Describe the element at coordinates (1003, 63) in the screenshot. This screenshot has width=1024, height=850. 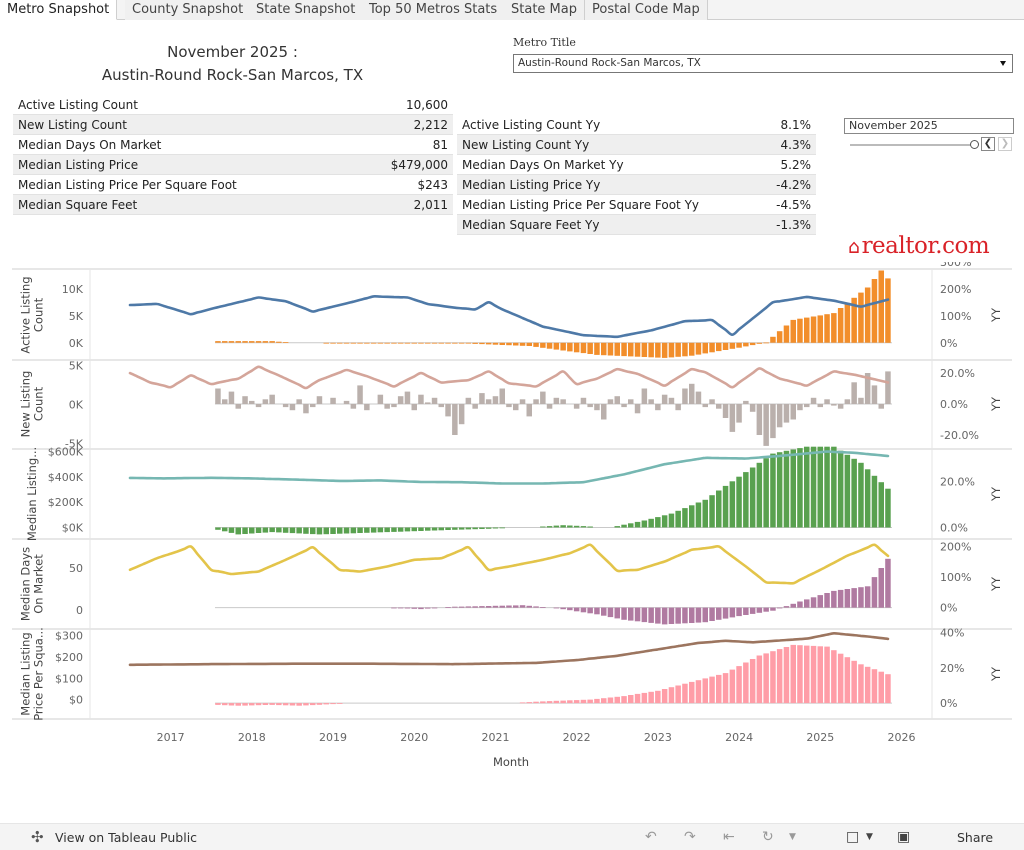
I see `caret-down-icon` at that location.